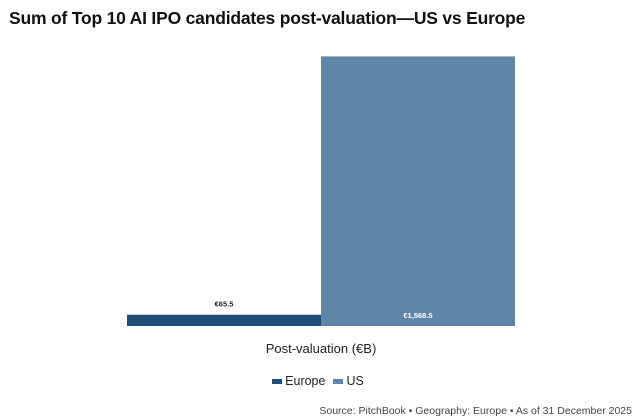  Describe the element at coordinates (305, 381) in the screenshot. I see `legend-label-europe: Europe` at that location.